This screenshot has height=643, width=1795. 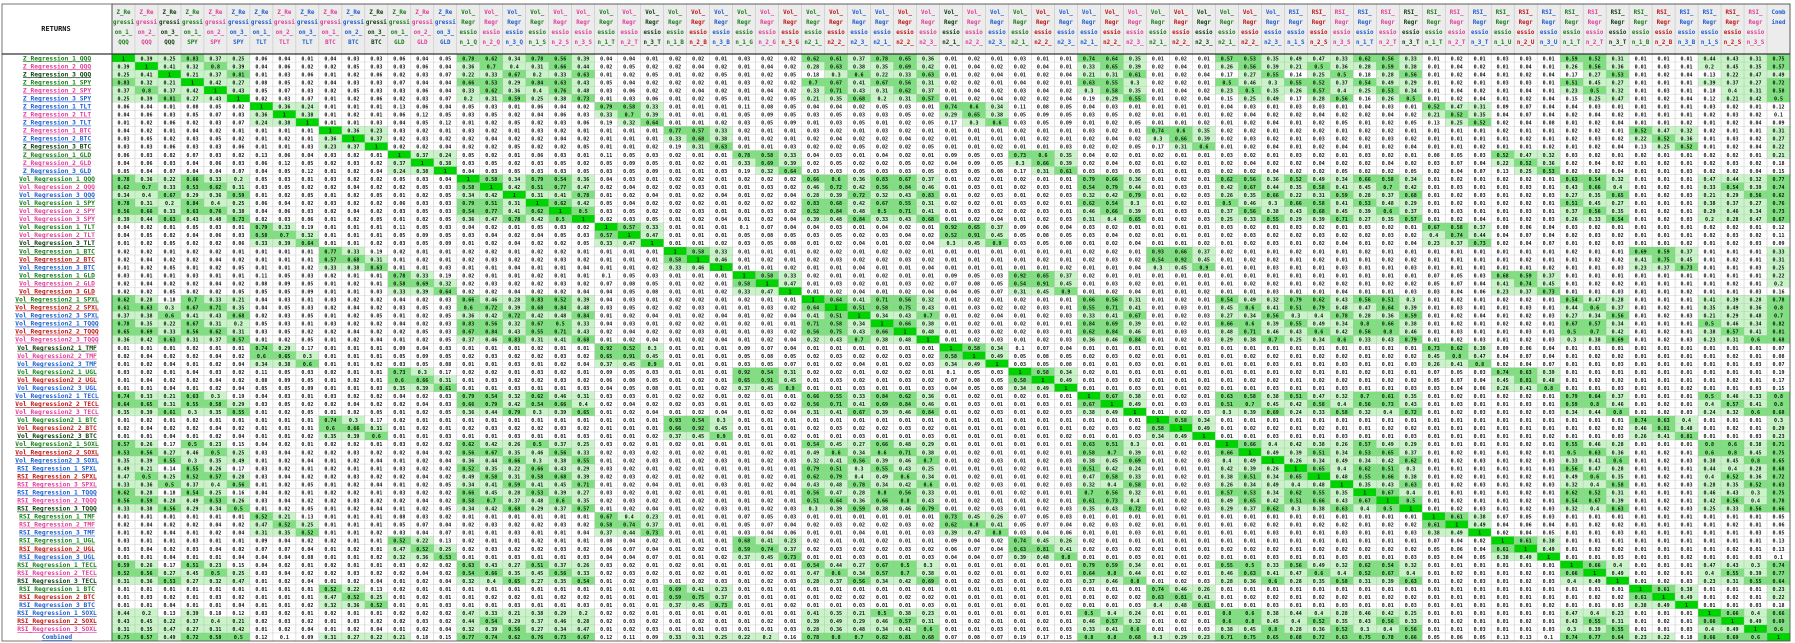 What do you see at coordinates (1755, 75) in the screenshot?
I see `cell-value-label: 0.47` at bounding box center [1755, 75].